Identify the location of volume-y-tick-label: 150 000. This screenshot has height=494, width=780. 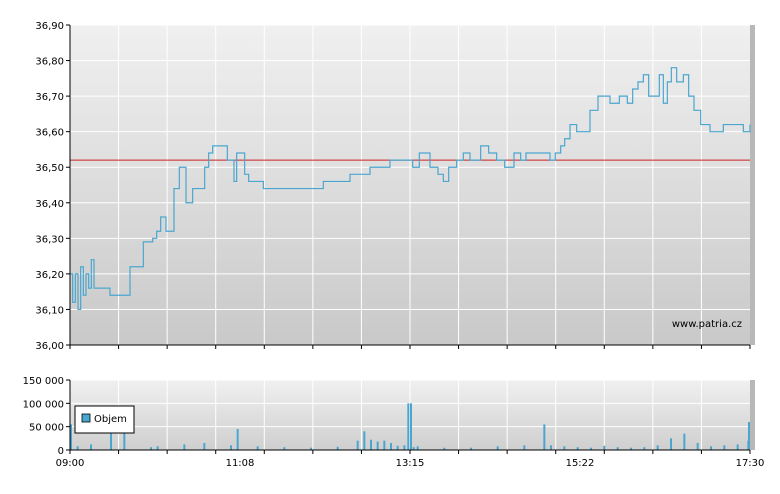
(43, 381).